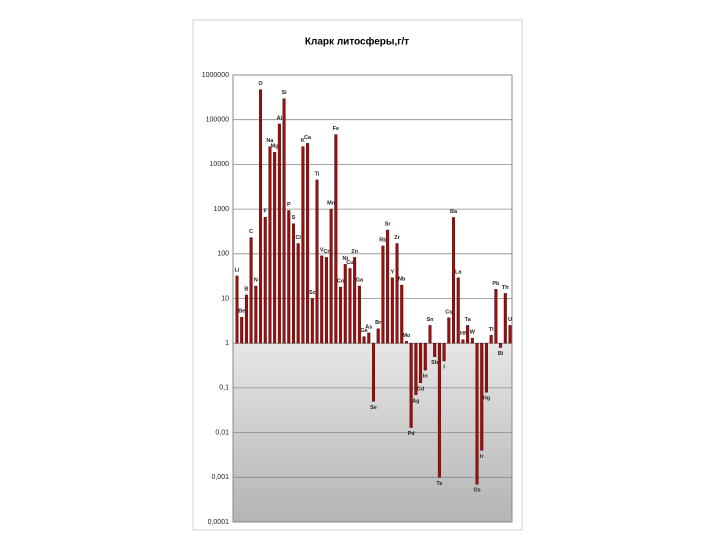 The height and width of the screenshot is (545, 720). What do you see at coordinates (435, 363) in the screenshot?
I see `element-label: Sb` at bounding box center [435, 363].